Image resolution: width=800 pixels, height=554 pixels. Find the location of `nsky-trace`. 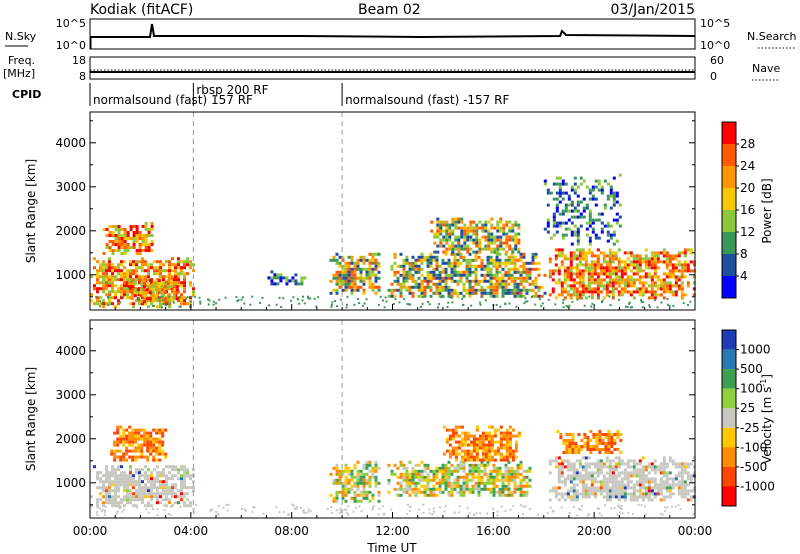

nsky-trace is located at coordinates (393, 31).